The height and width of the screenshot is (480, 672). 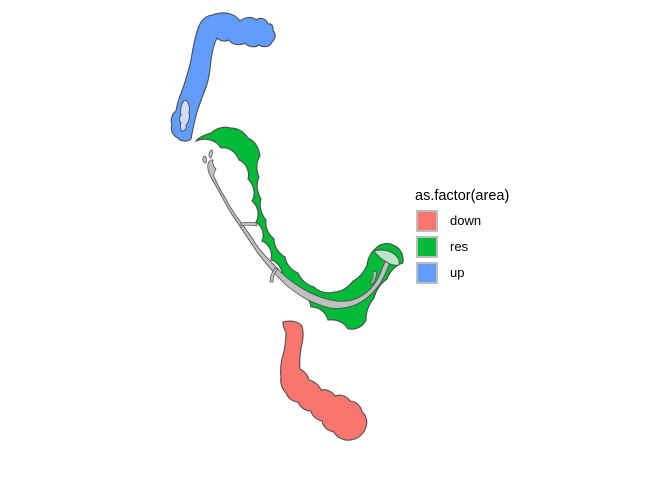 I want to click on map-region-down-shape, so click(x=324, y=380).